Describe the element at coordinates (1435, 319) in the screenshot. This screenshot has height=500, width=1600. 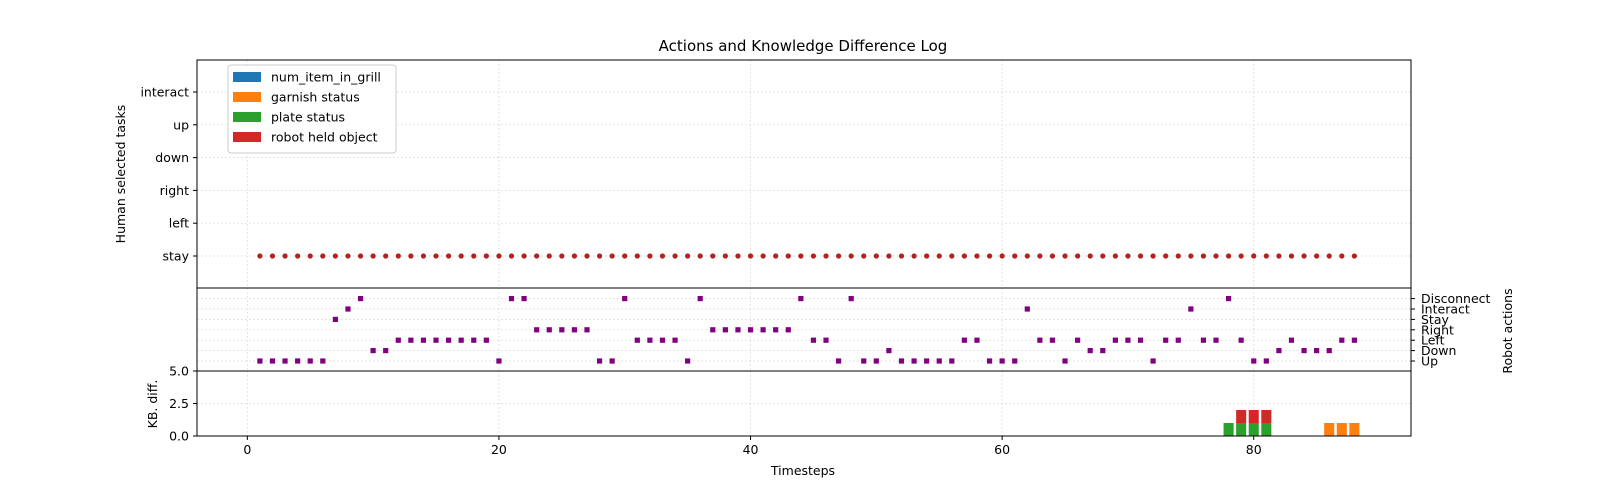
I see `robot-action-tick-label: Stay` at that location.